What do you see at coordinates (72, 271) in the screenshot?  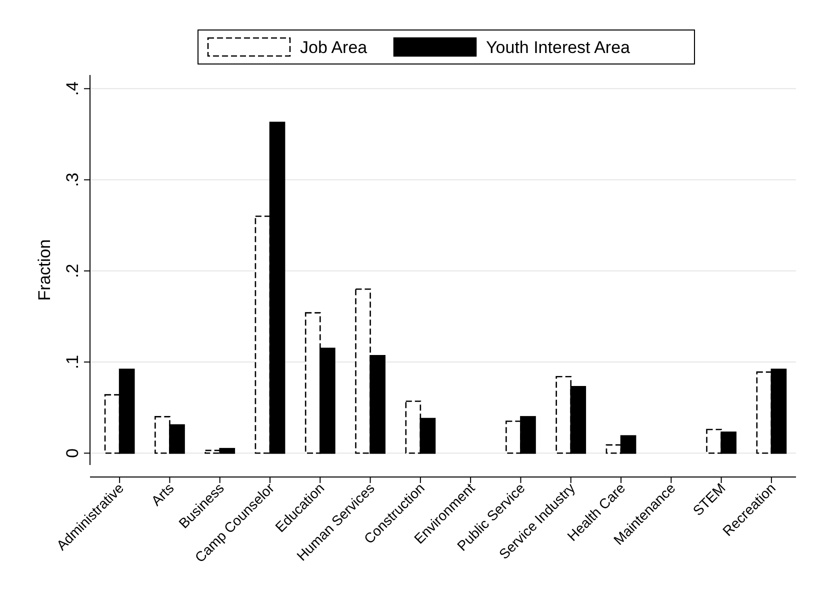 I see `y-tick-label: .2` at bounding box center [72, 271].